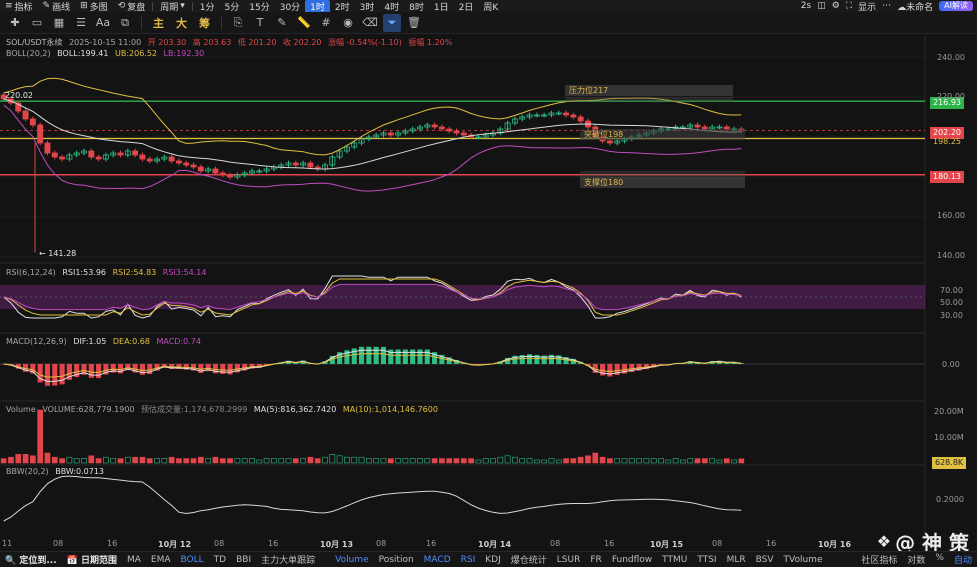  Describe the element at coordinates (160, 559) in the screenshot. I see `indicator-tab-1: EMA` at that location.